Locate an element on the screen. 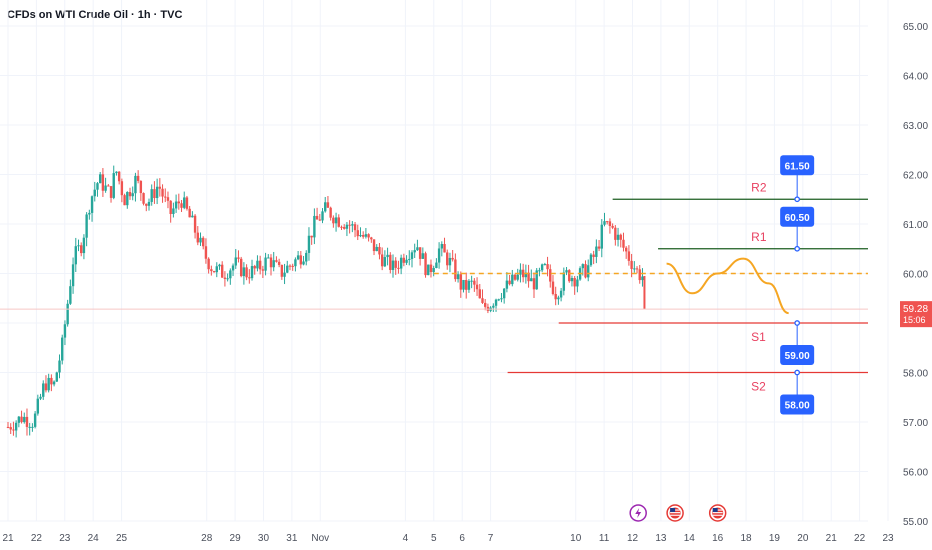  x-tick-label: 23 is located at coordinates (65, 538).